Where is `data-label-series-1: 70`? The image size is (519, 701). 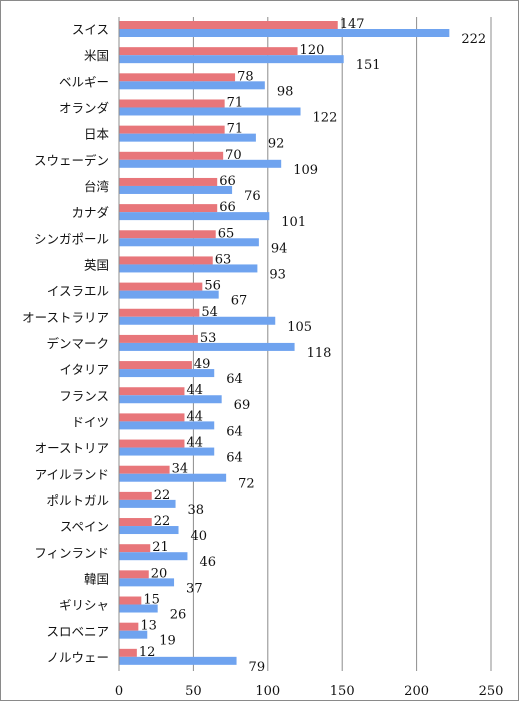
data-label-series-1: 70 is located at coordinates (233, 155).